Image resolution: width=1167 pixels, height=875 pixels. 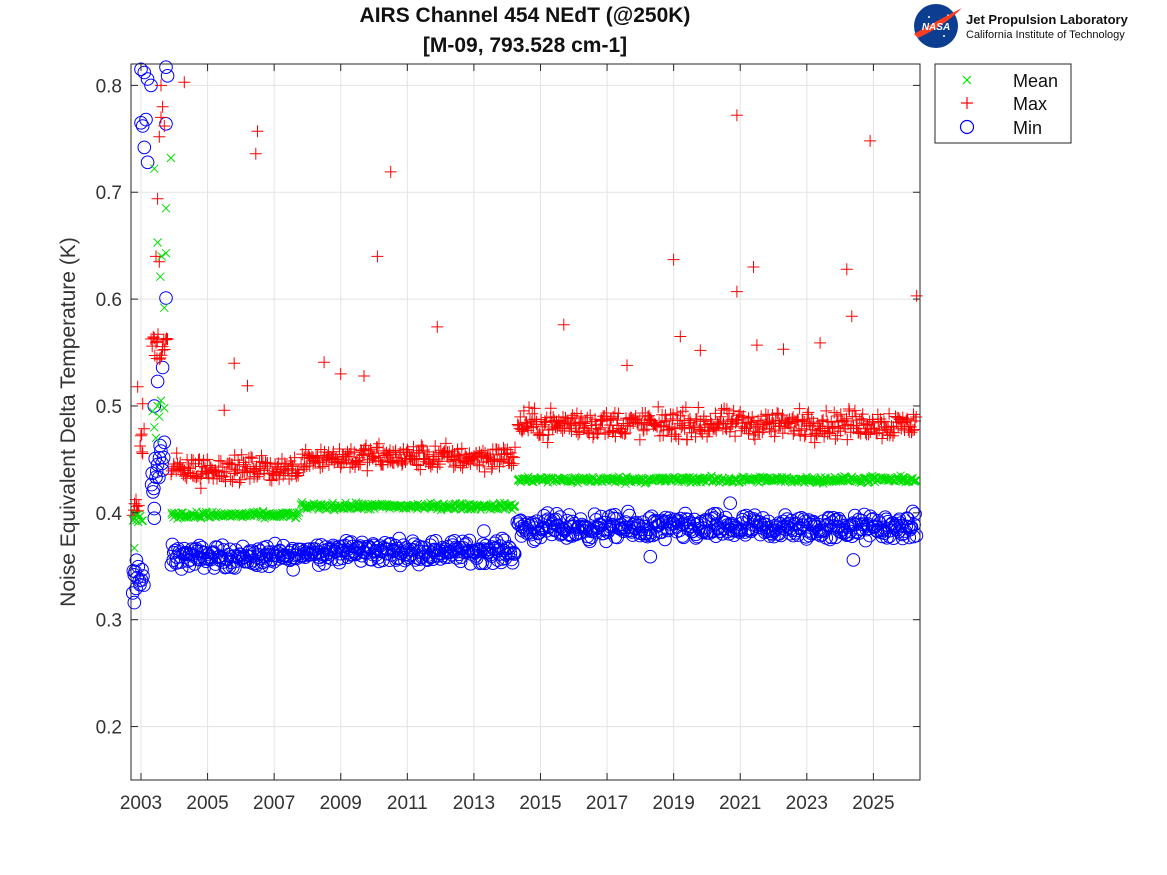 What do you see at coordinates (525, 45) in the screenshot?
I see `chart-title-line-2: [M-09, 793.528 cm-1]` at bounding box center [525, 45].